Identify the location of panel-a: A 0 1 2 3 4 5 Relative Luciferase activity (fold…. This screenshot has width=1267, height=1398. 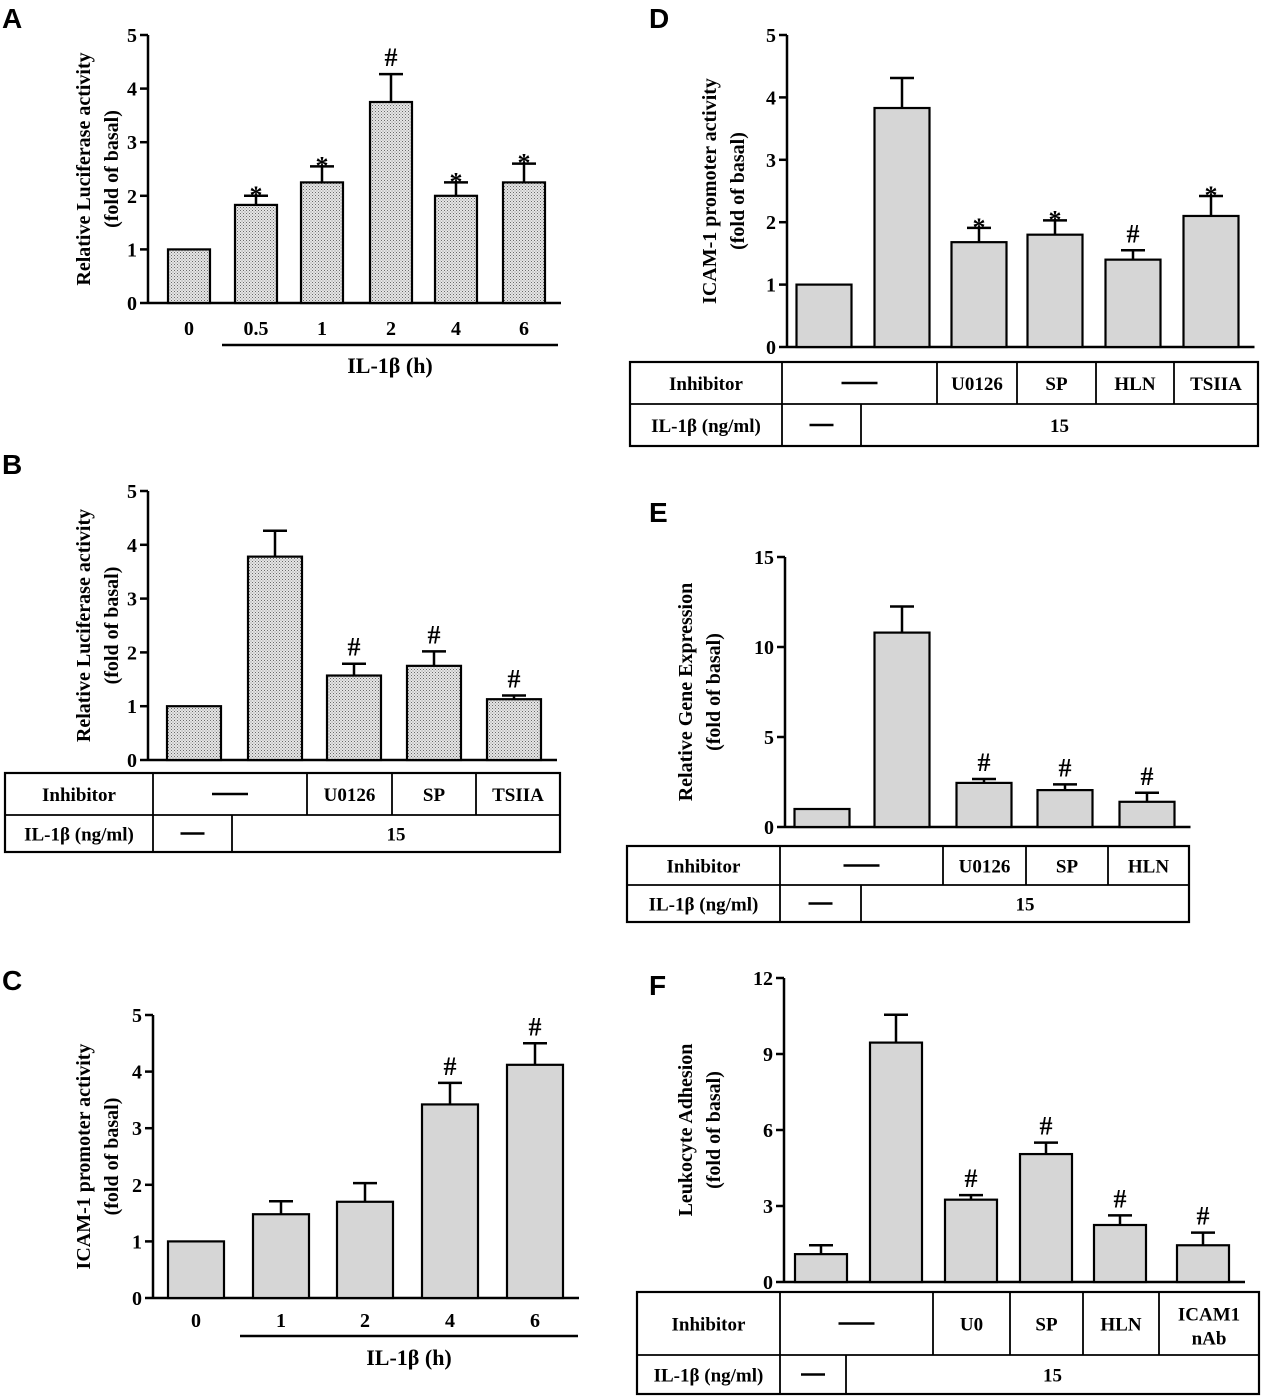
(281, 190).